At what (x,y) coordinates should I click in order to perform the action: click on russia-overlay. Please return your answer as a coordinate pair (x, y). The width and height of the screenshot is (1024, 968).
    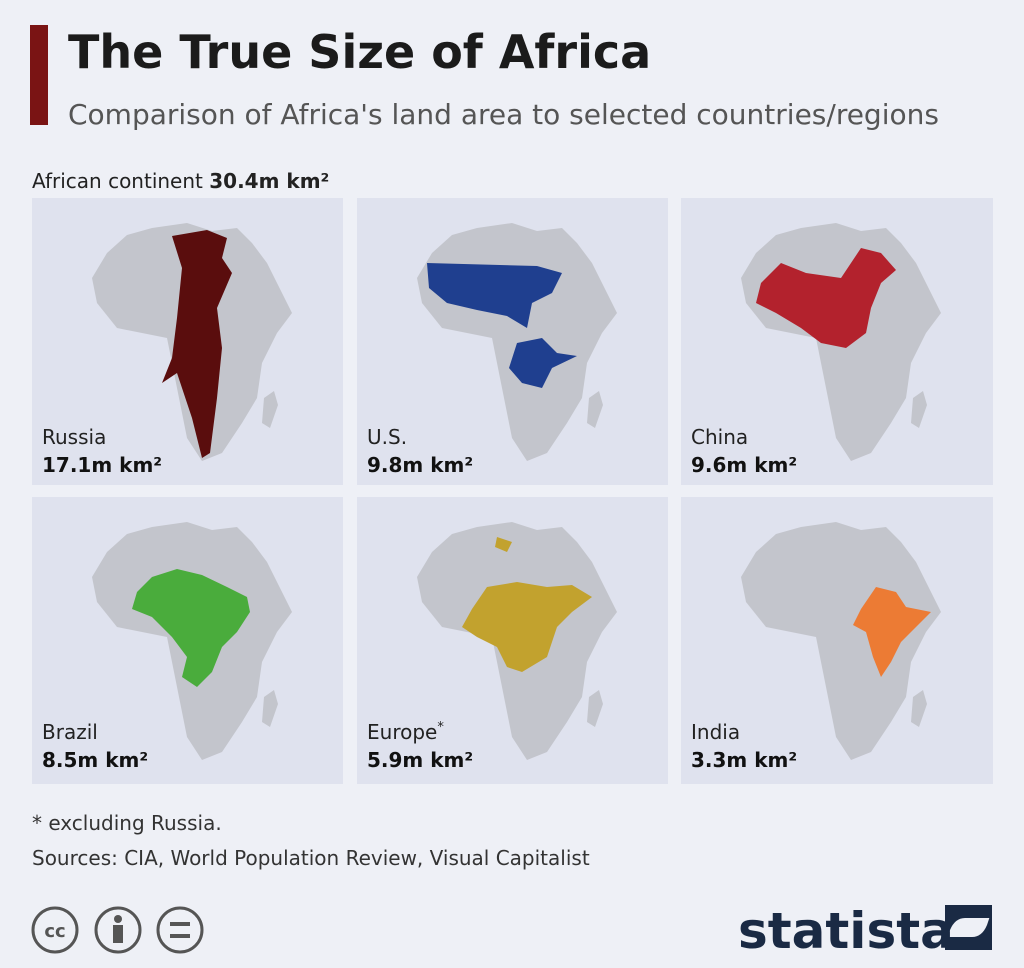
    Looking at the image, I should click on (197, 344).